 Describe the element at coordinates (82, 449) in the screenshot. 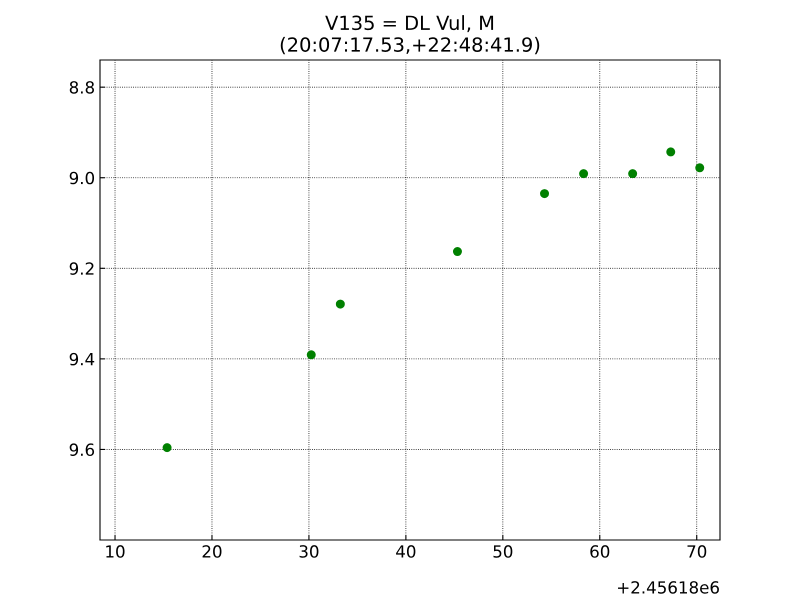

I see `y-tick-label: 9.6` at that location.